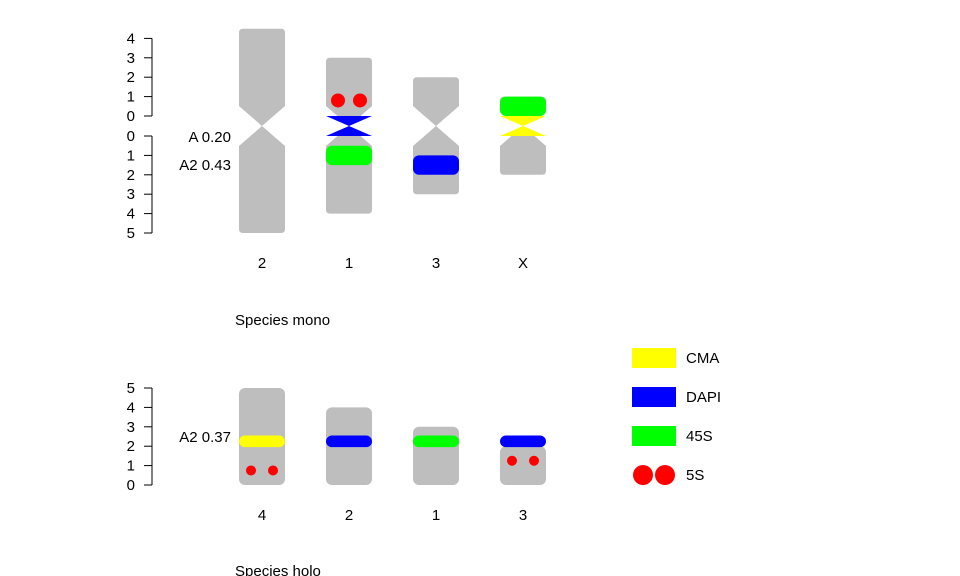  What do you see at coordinates (699, 436) in the screenshot?
I see `legend-label-45s: 45S` at bounding box center [699, 436].